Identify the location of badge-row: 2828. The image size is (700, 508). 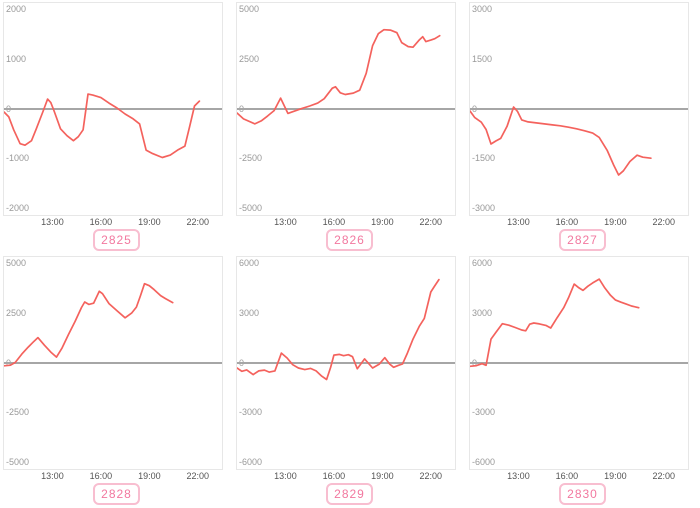
(116, 494).